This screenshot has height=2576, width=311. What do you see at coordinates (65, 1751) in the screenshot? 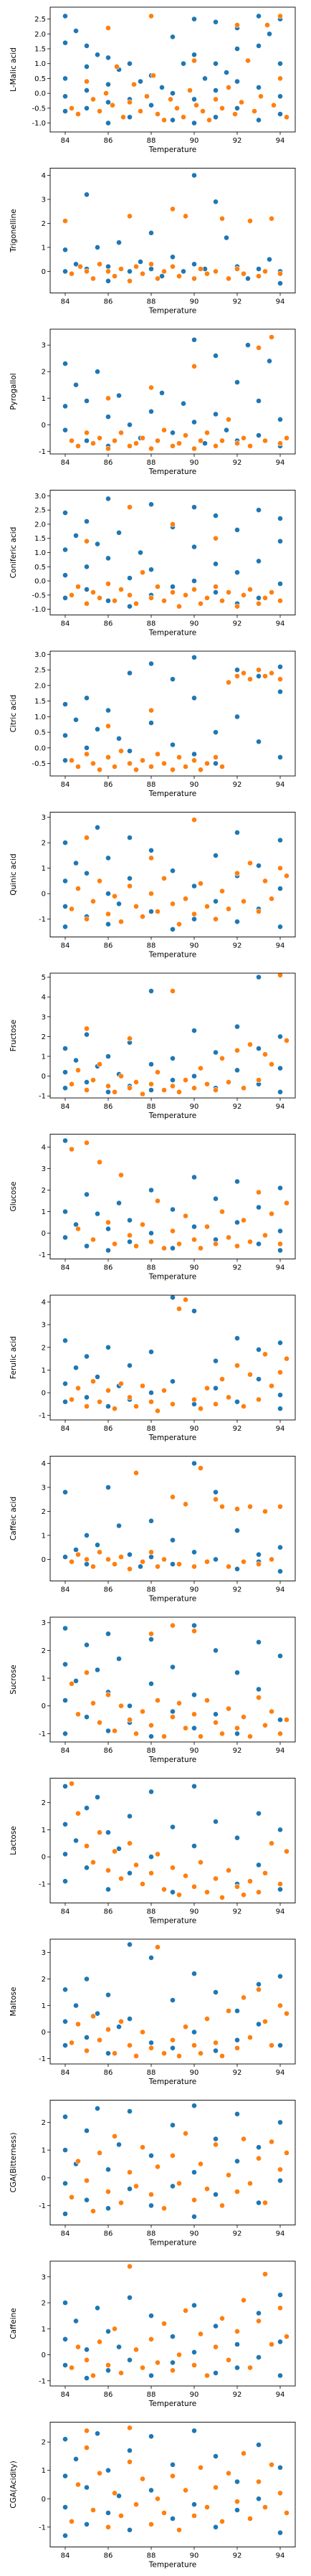
I see `x-tick-label: 84` at bounding box center [65, 1751].